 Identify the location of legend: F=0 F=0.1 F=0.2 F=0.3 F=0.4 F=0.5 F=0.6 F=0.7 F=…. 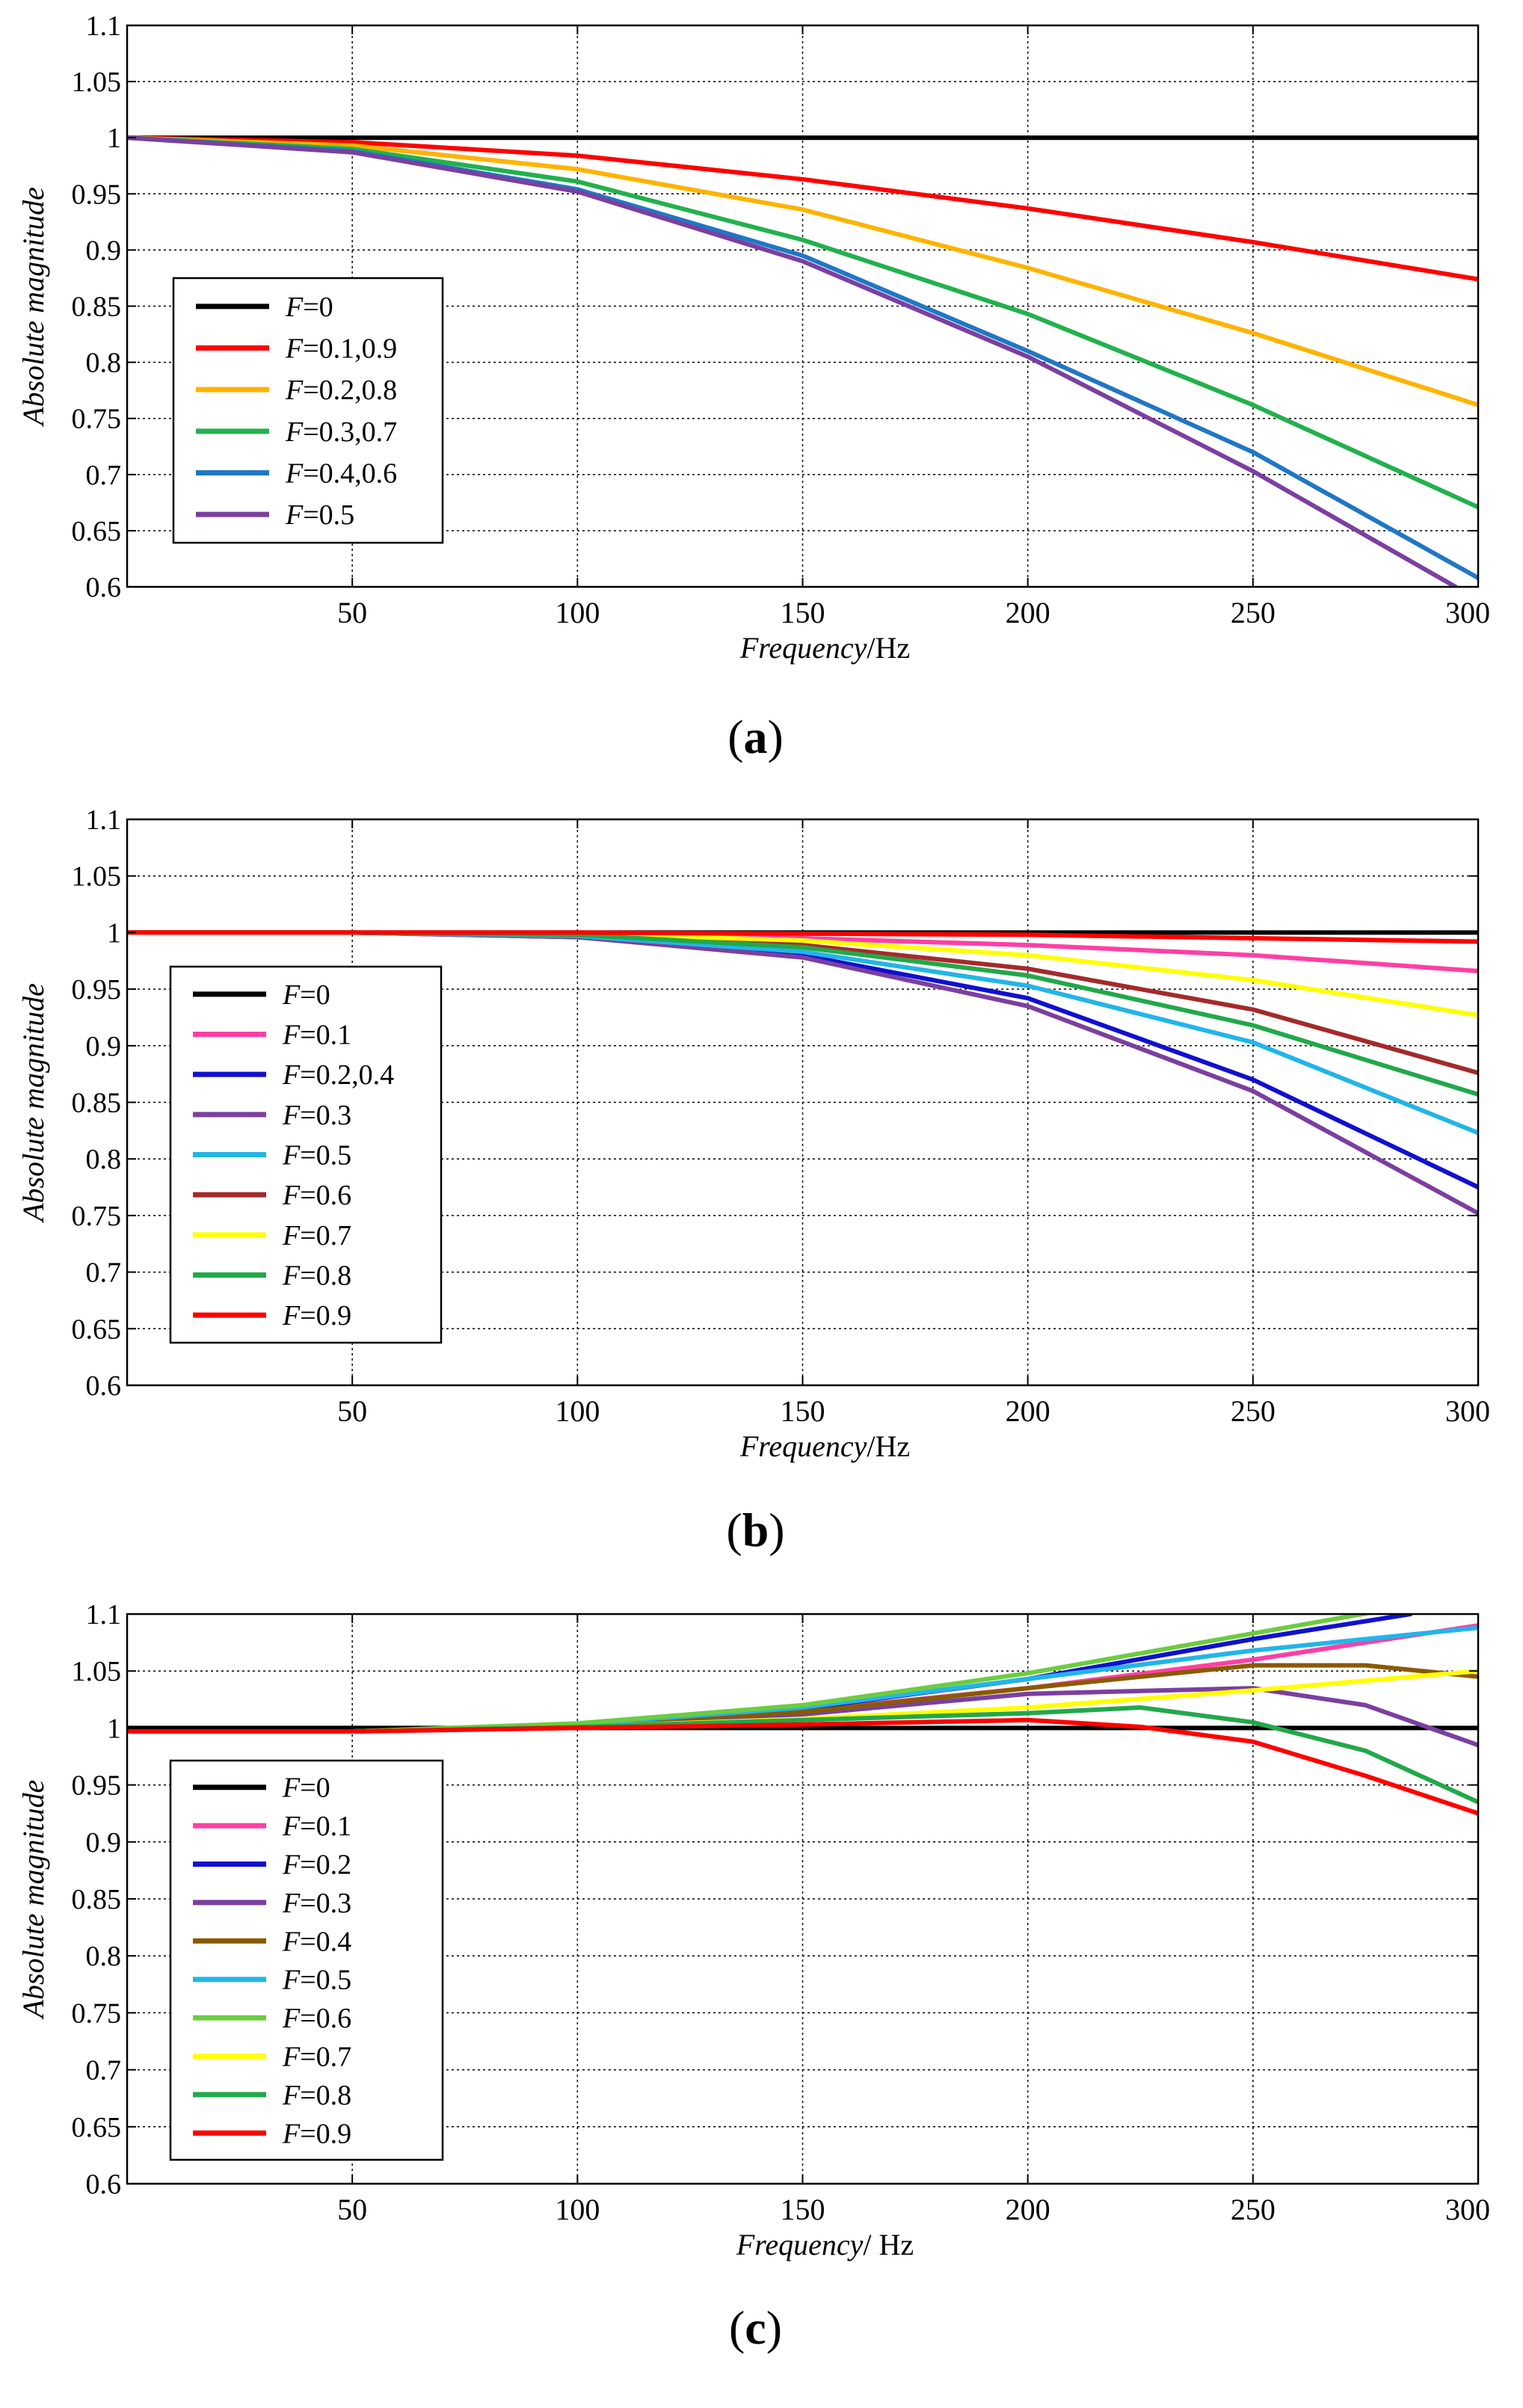
(307, 1960).